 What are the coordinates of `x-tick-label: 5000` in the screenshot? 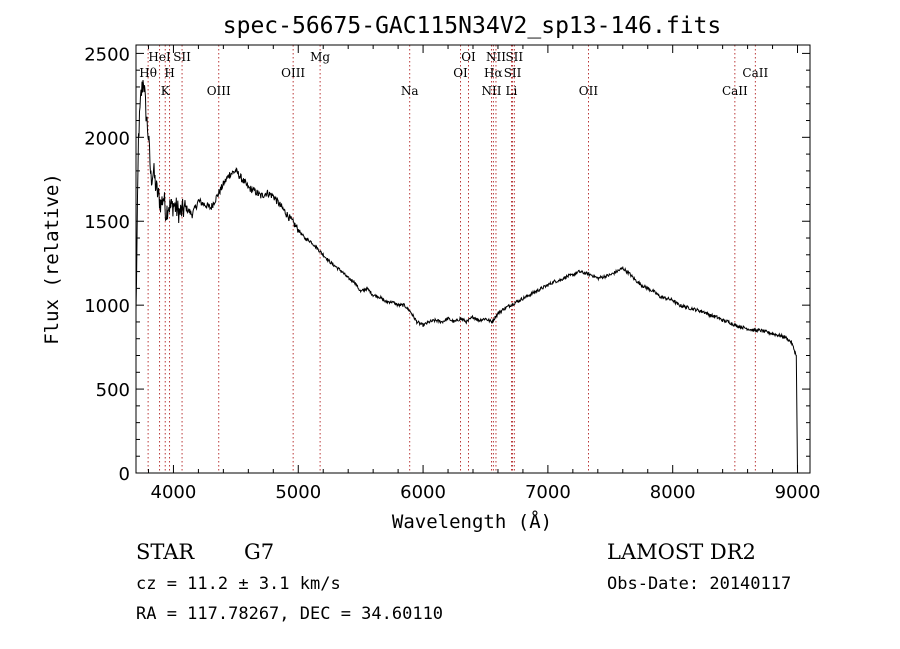 It's located at (298, 492).